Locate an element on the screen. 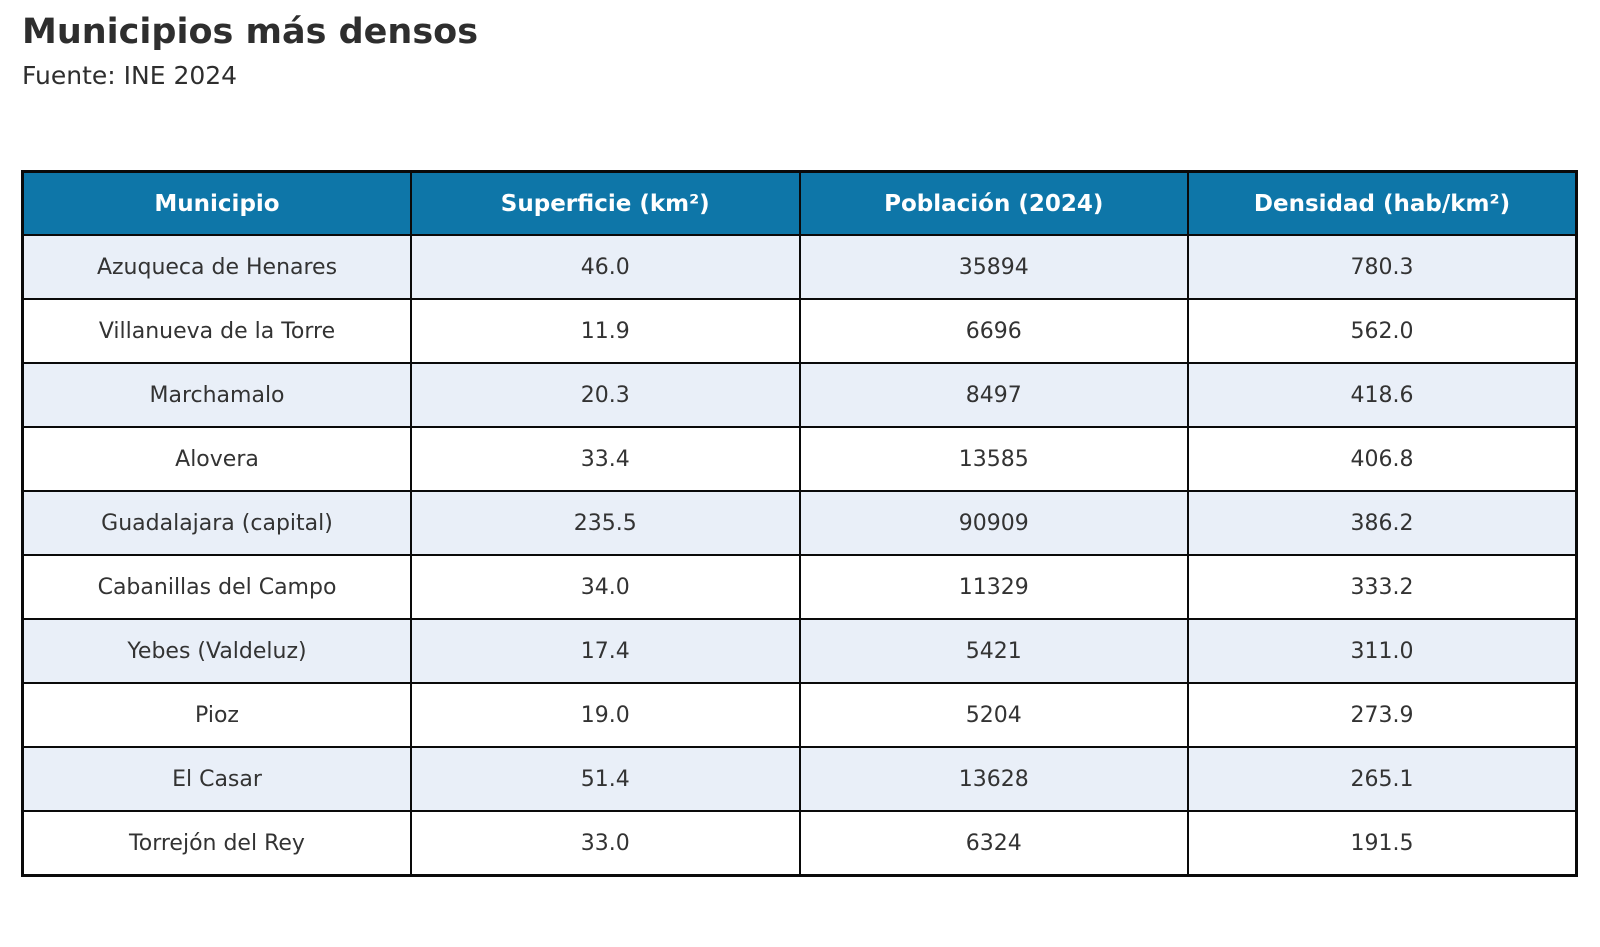 The height and width of the screenshot is (947, 1600). cell-superficie: 34.0 is located at coordinates (605, 587).